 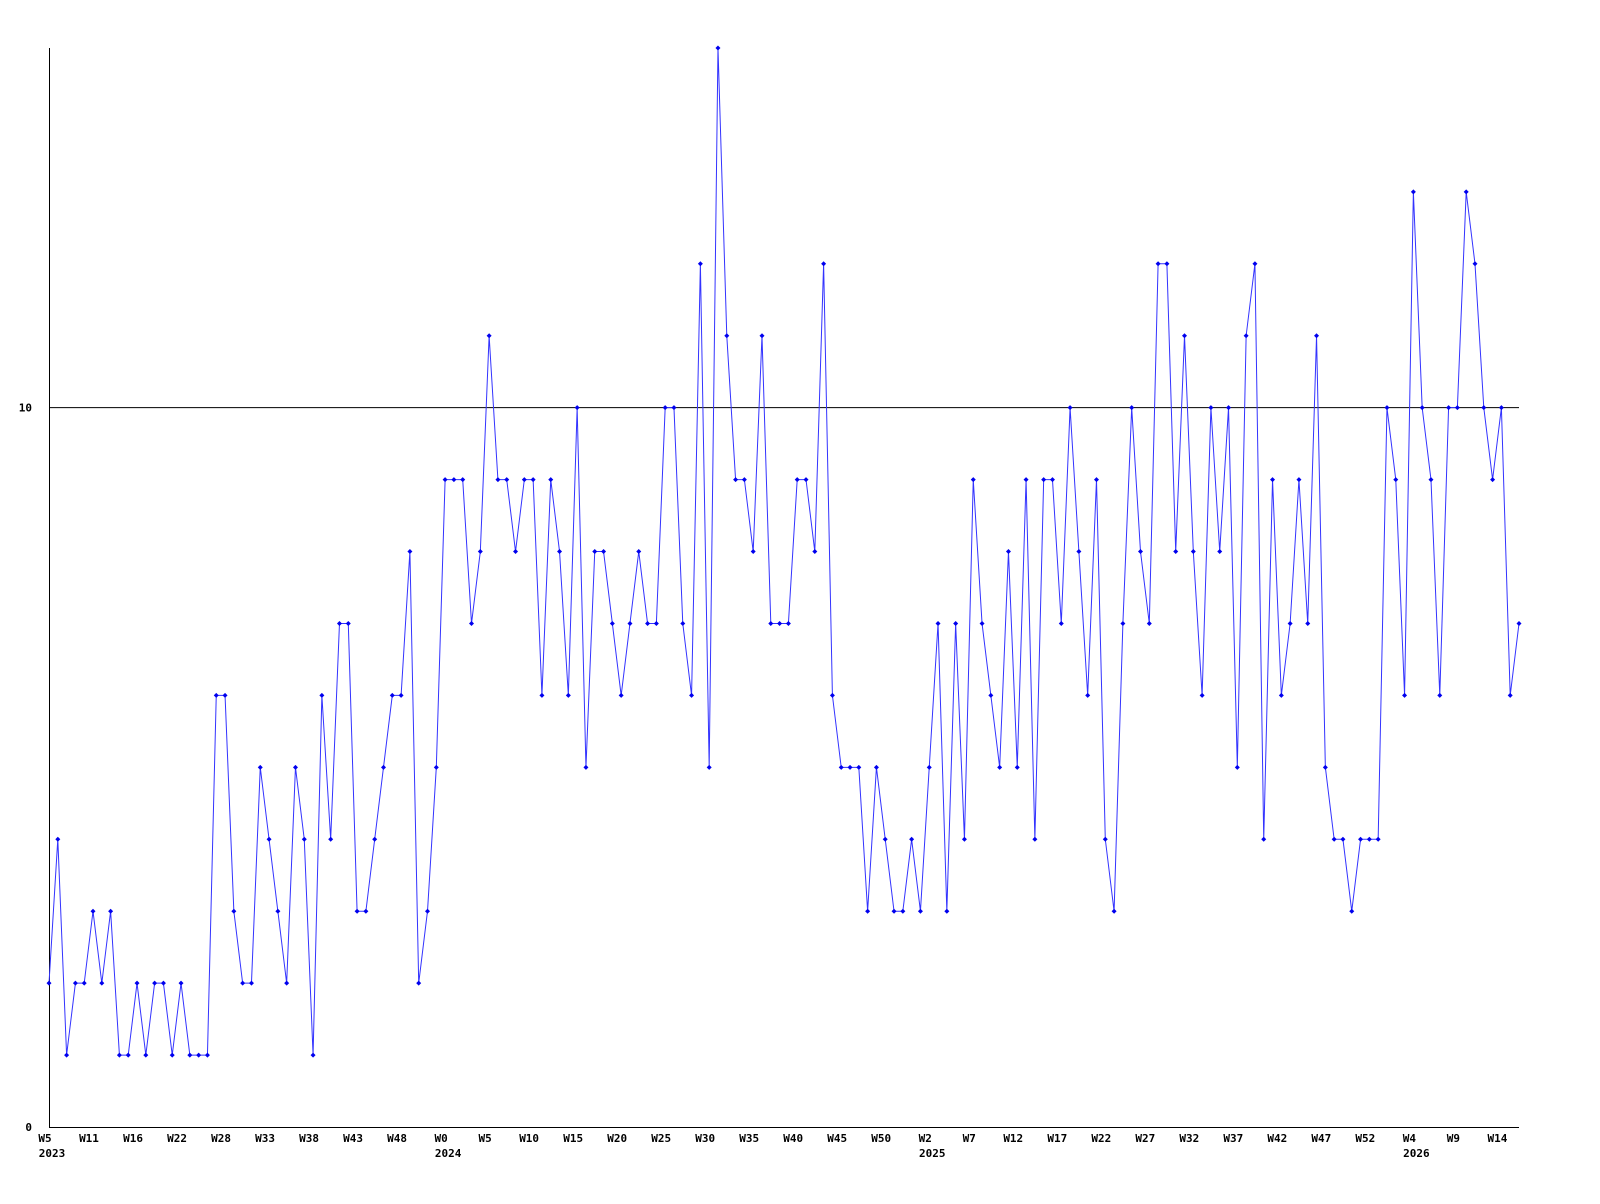 What do you see at coordinates (837, 1138) in the screenshot?
I see `x-tick-label: W45` at bounding box center [837, 1138].